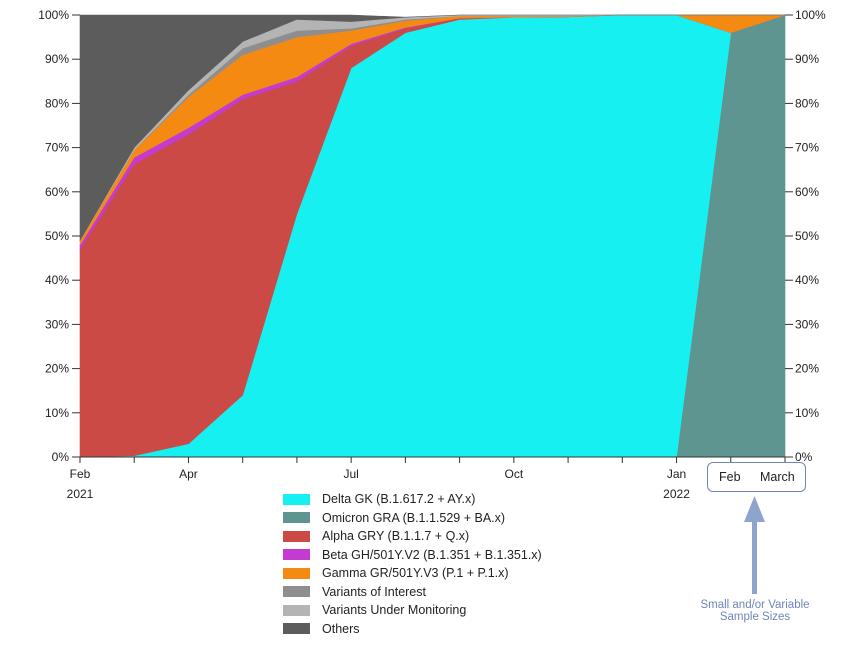  What do you see at coordinates (399, 499) in the screenshot?
I see `legend-label: Delta GK (B.1.617.2 + AY.x)` at bounding box center [399, 499].